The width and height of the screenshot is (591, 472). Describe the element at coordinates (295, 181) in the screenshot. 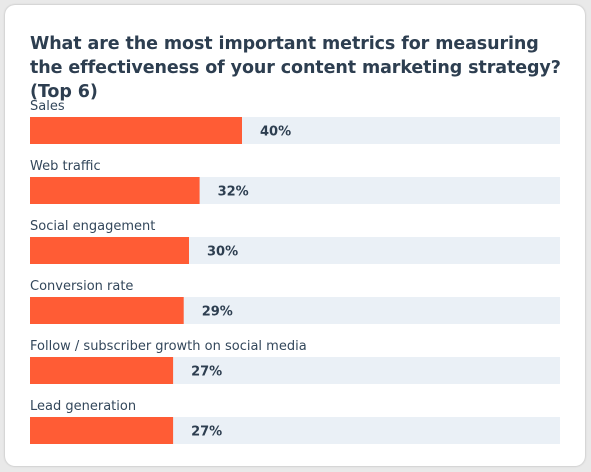

I see `bar-group: Web traffic 32%` at that location.